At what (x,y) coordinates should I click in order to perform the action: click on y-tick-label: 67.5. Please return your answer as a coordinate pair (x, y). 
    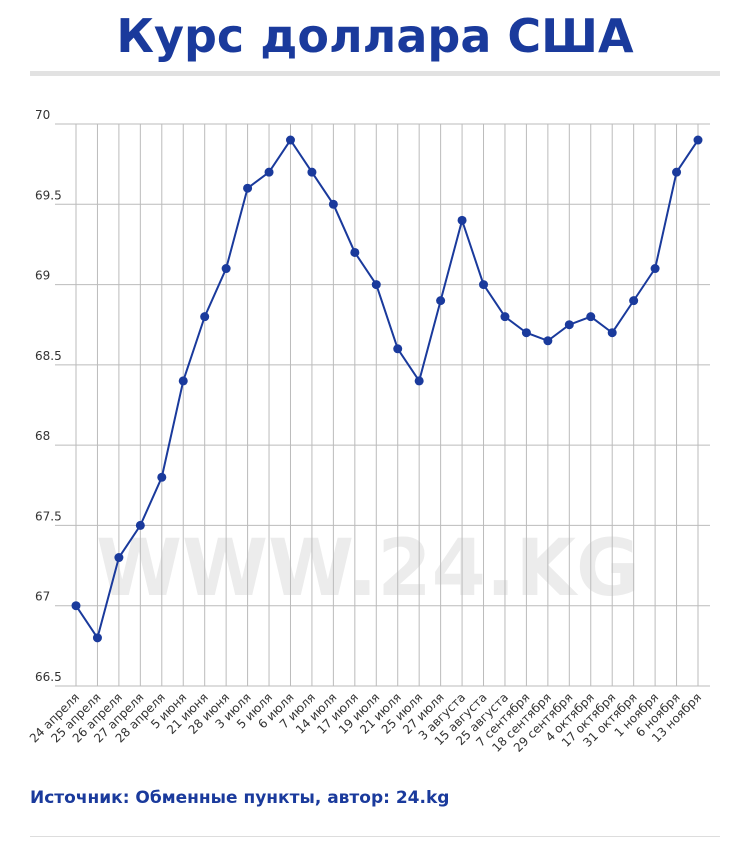
    Looking at the image, I should click on (48, 516).